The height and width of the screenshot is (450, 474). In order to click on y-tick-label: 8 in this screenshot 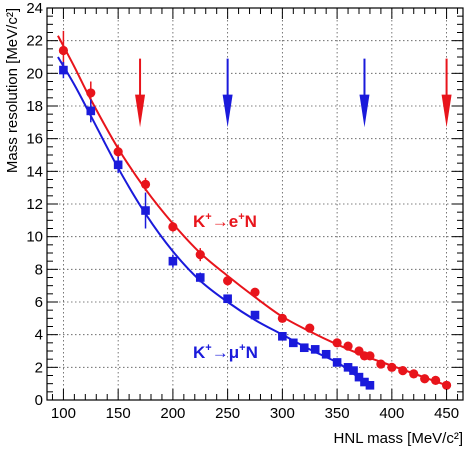, I will do `click(39, 269)`.